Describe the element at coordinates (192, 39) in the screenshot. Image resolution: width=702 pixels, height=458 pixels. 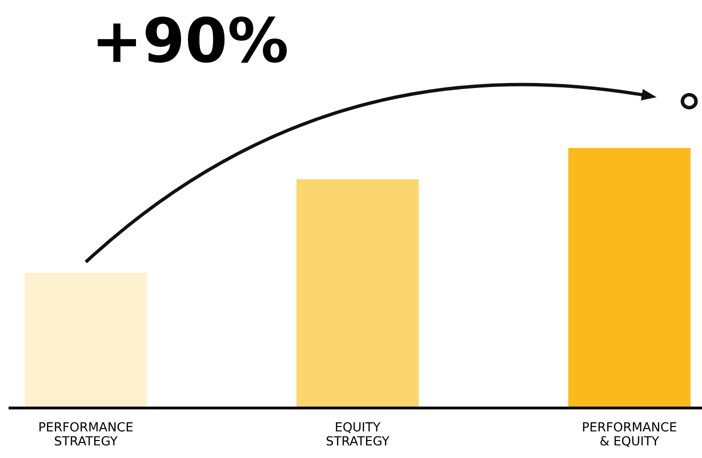
I see `text: +90%` at that location.